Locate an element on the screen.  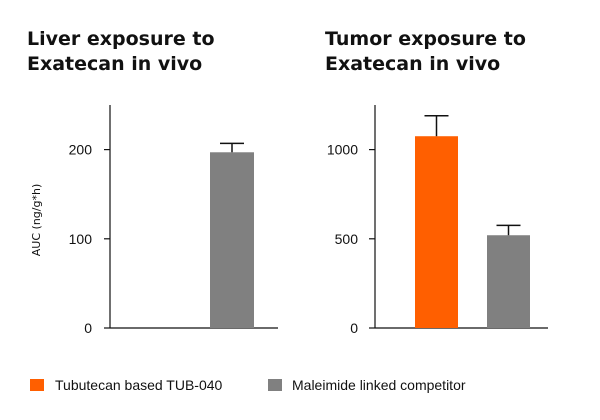
liver-y-axis-label: AUC (ng/g*h) is located at coordinates (36, 220).